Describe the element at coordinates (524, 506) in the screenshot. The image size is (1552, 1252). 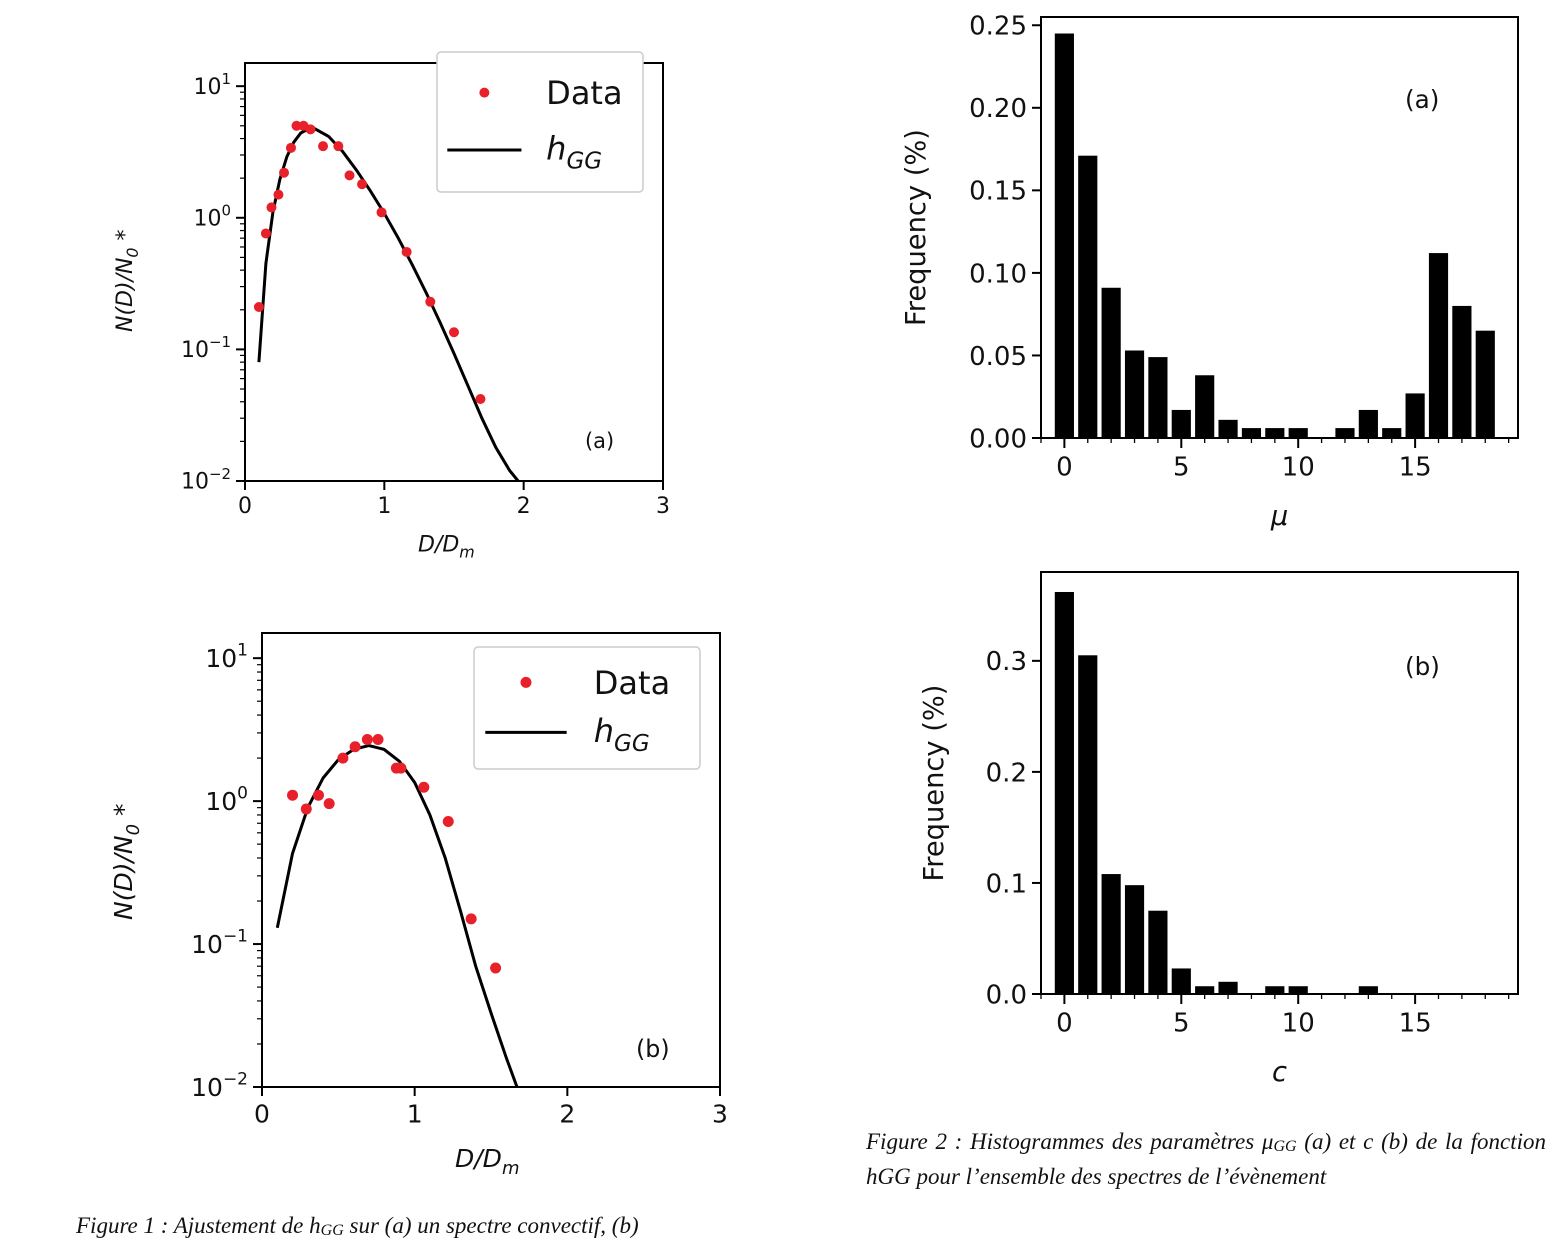
I see `x-tick-label: 2` at that location.